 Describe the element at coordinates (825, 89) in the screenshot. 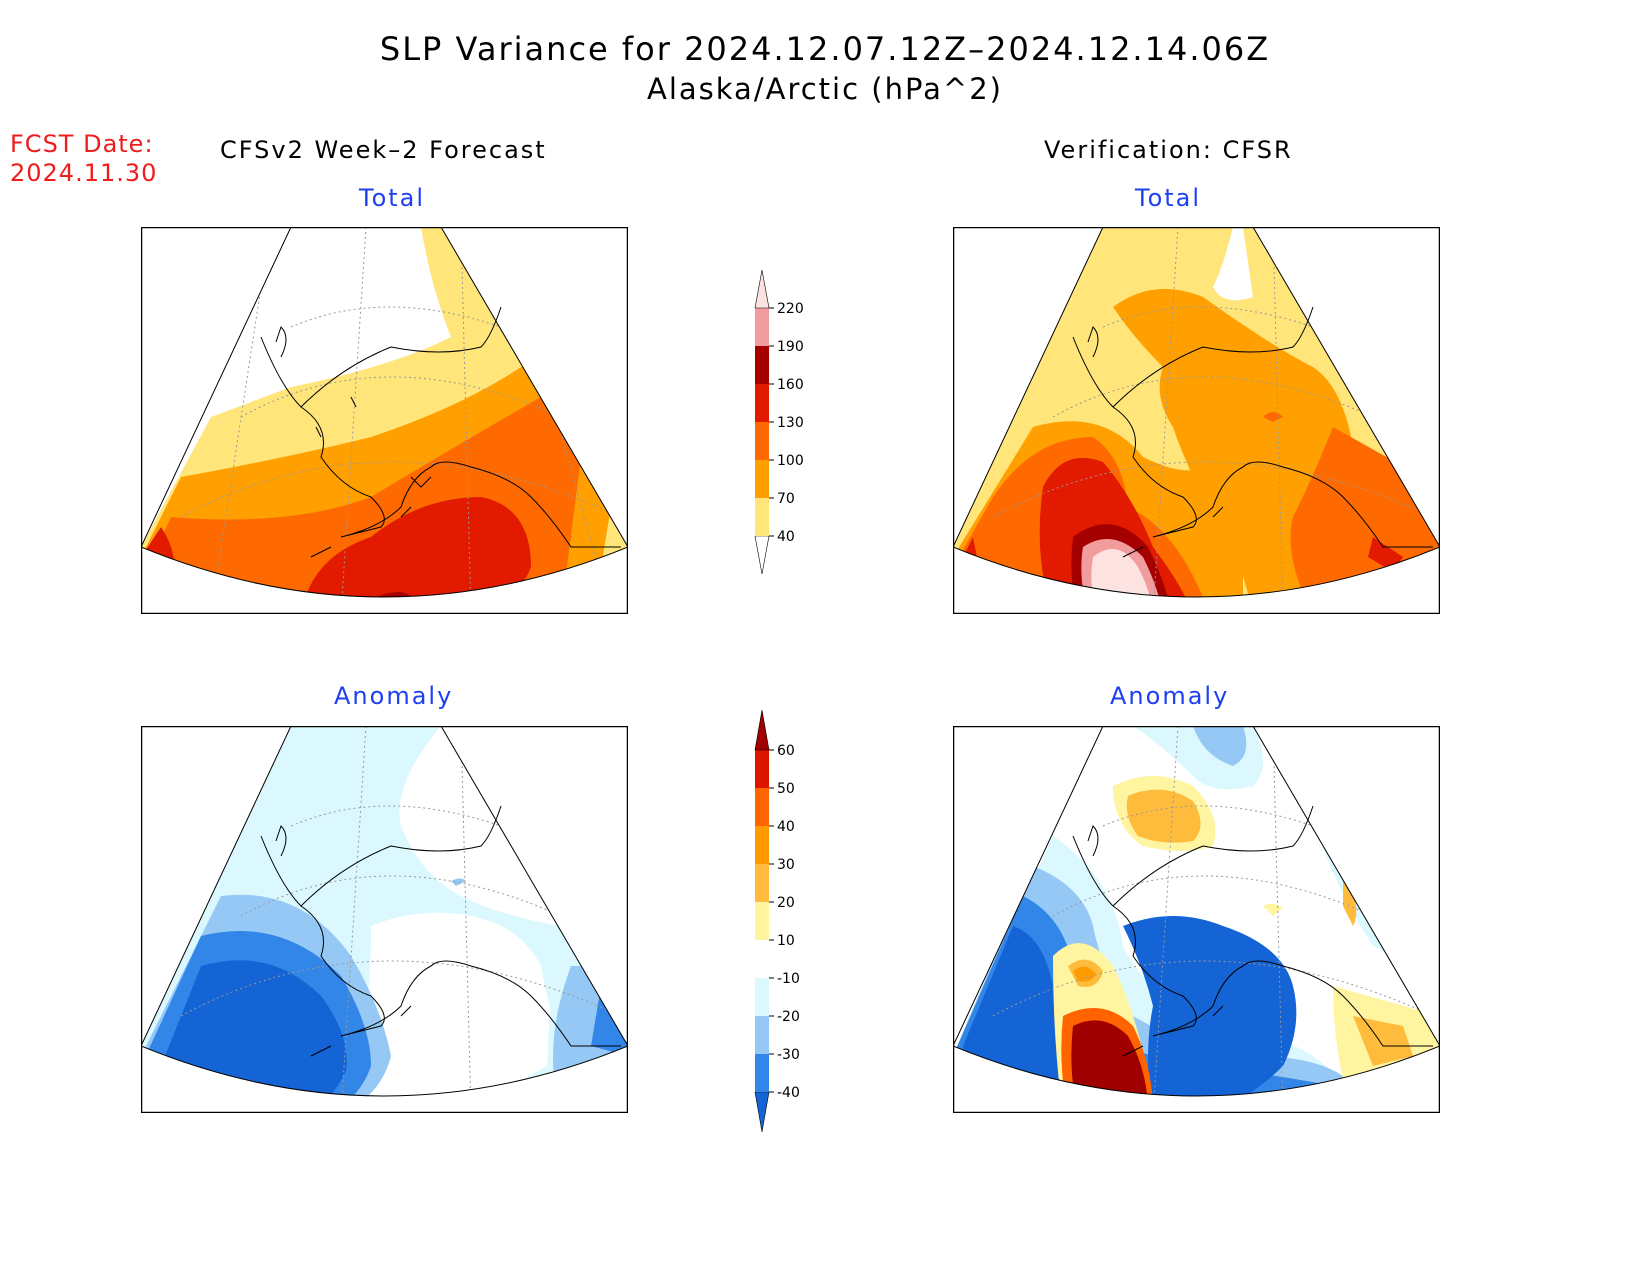

I see `map-subtitle: Alaska/Arctic (hPa^2)` at that location.